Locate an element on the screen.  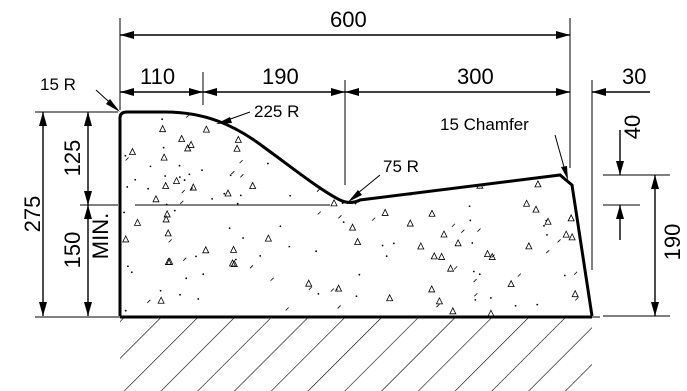
chamfer-label: 15 Chamfer is located at coordinates (484, 124).